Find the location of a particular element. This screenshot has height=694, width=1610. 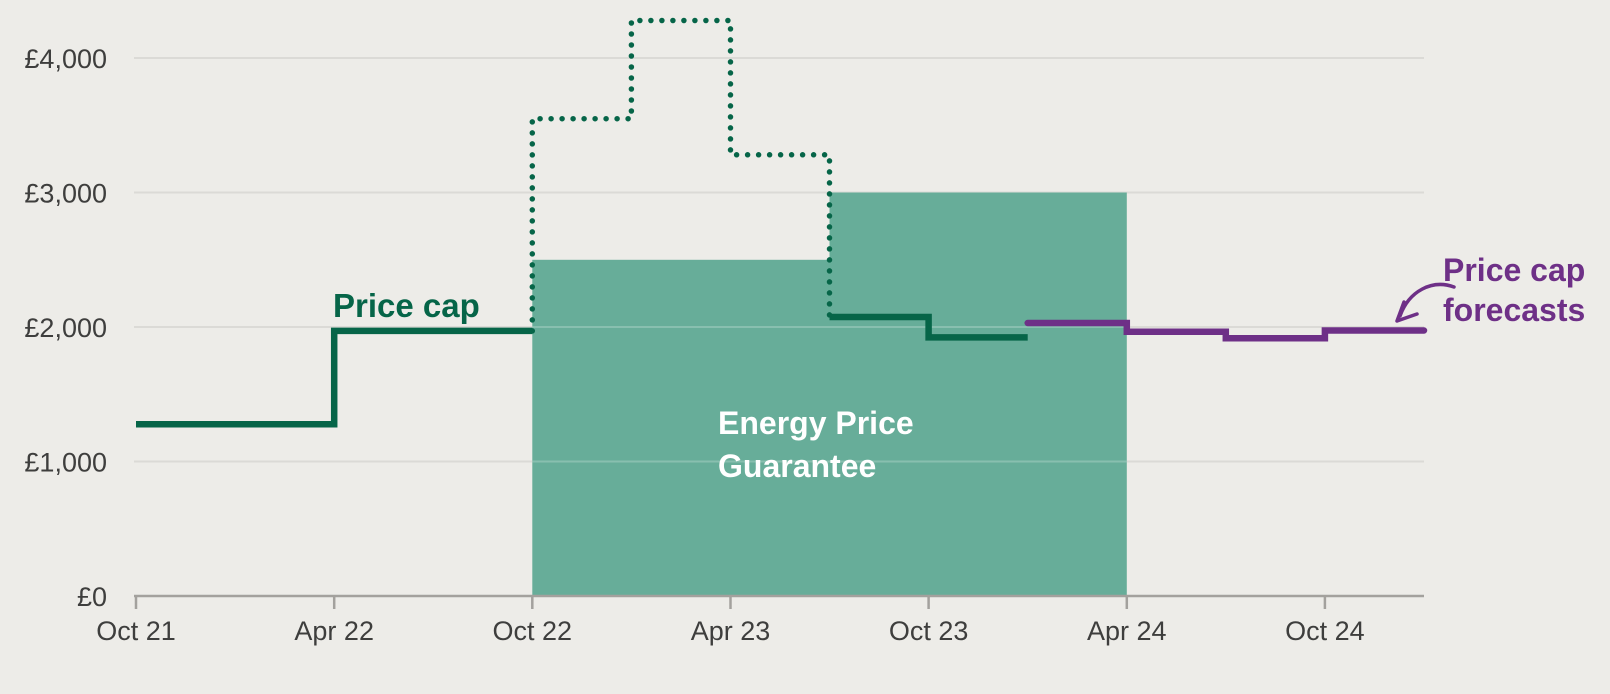

price-cap-label: Price cap is located at coordinates (406, 305).